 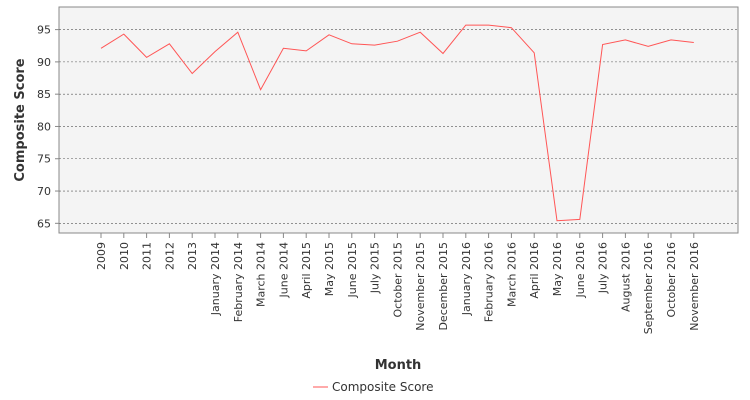 I want to click on y-tick-label: 95, so click(x=44, y=30).